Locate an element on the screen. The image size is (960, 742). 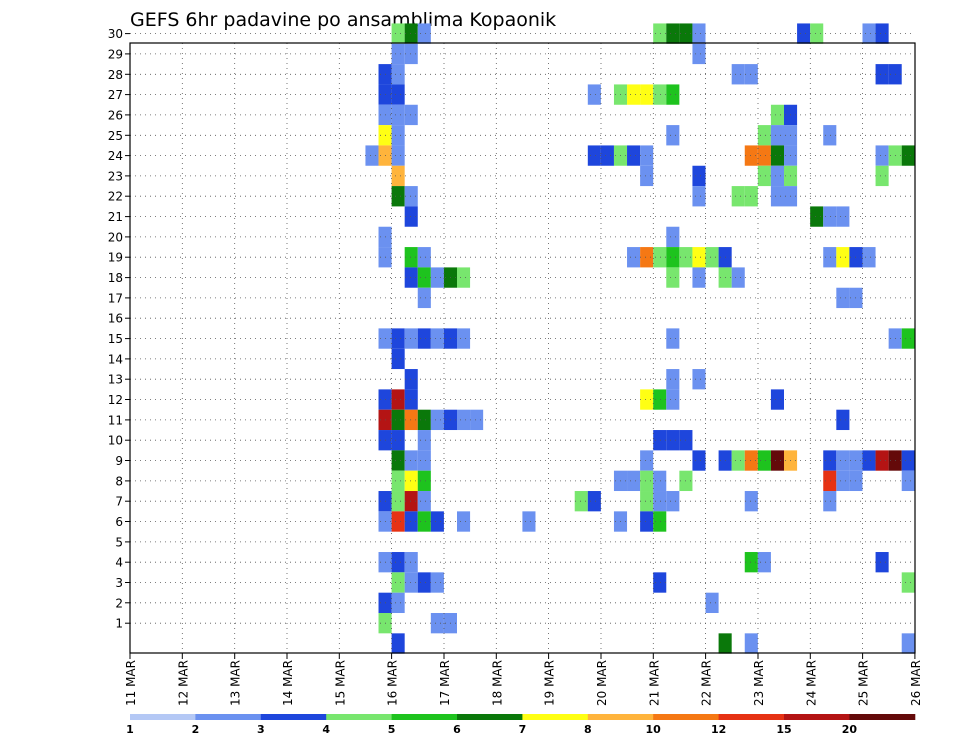
y-tick-label: 10 is located at coordinates (115, 441).